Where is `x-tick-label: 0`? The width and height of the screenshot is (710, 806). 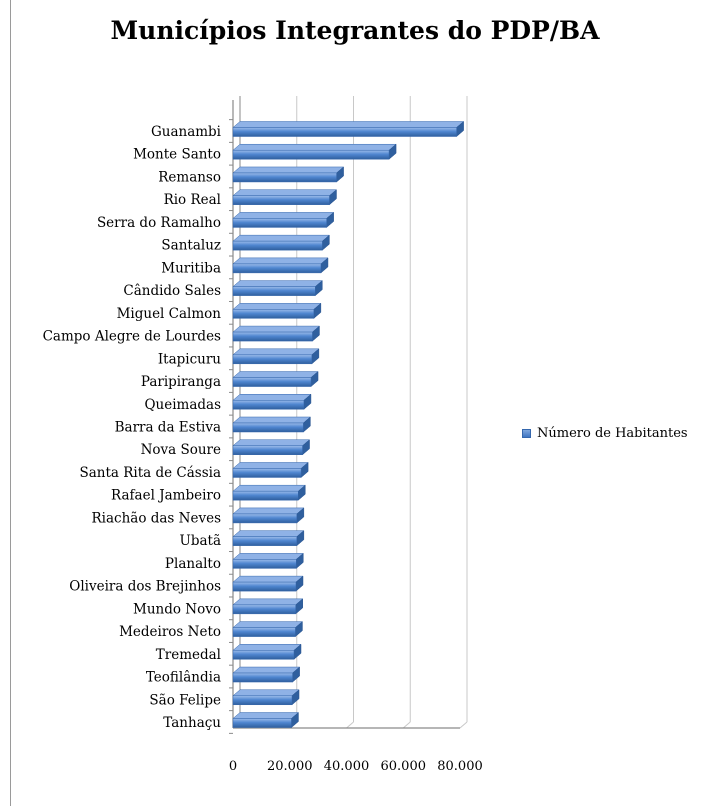 x-tick-label: 0 is located at coordinates (233, 766).